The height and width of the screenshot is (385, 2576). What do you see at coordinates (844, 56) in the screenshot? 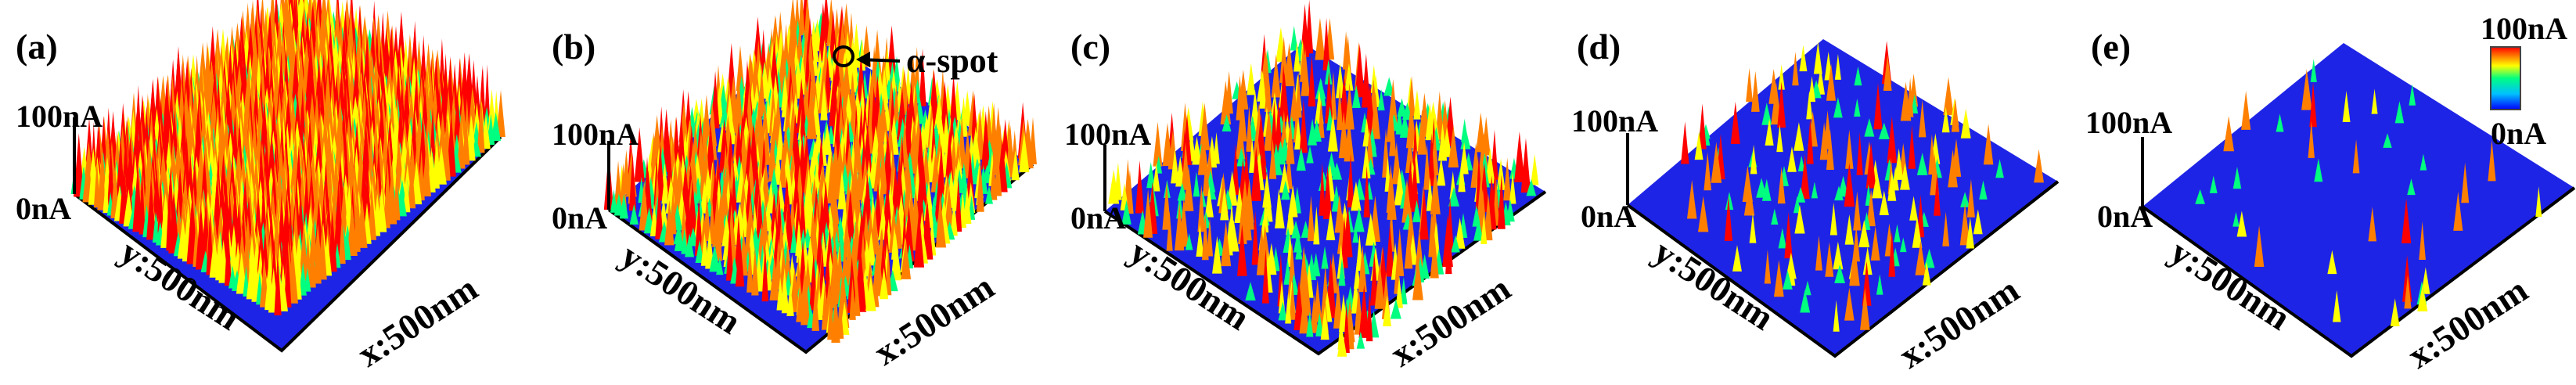
I see `alpha-spot-marker` at bounding box center [844, 56].